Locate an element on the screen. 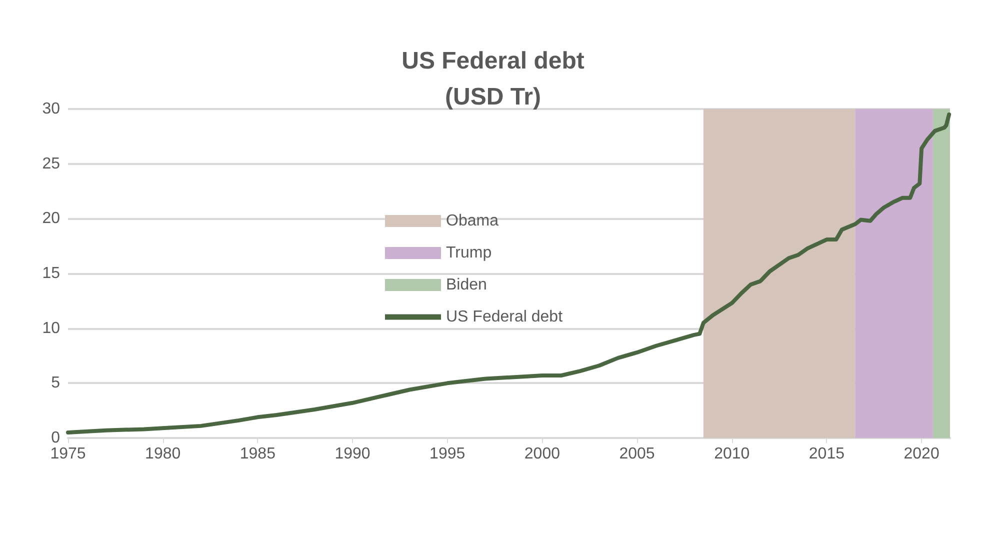 This screenshot has height=547, width=986. x-tick-label: 2020 is located at coordinates (922, 454).